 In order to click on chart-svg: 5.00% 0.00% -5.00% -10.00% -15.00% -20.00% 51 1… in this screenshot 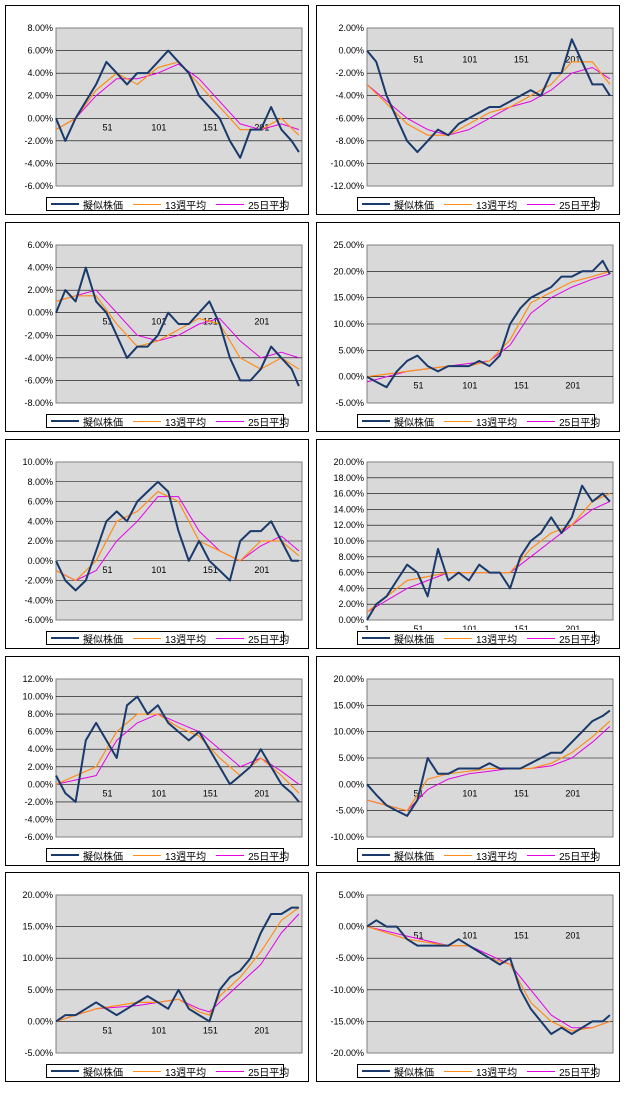, I will do `click(472, 974)`.